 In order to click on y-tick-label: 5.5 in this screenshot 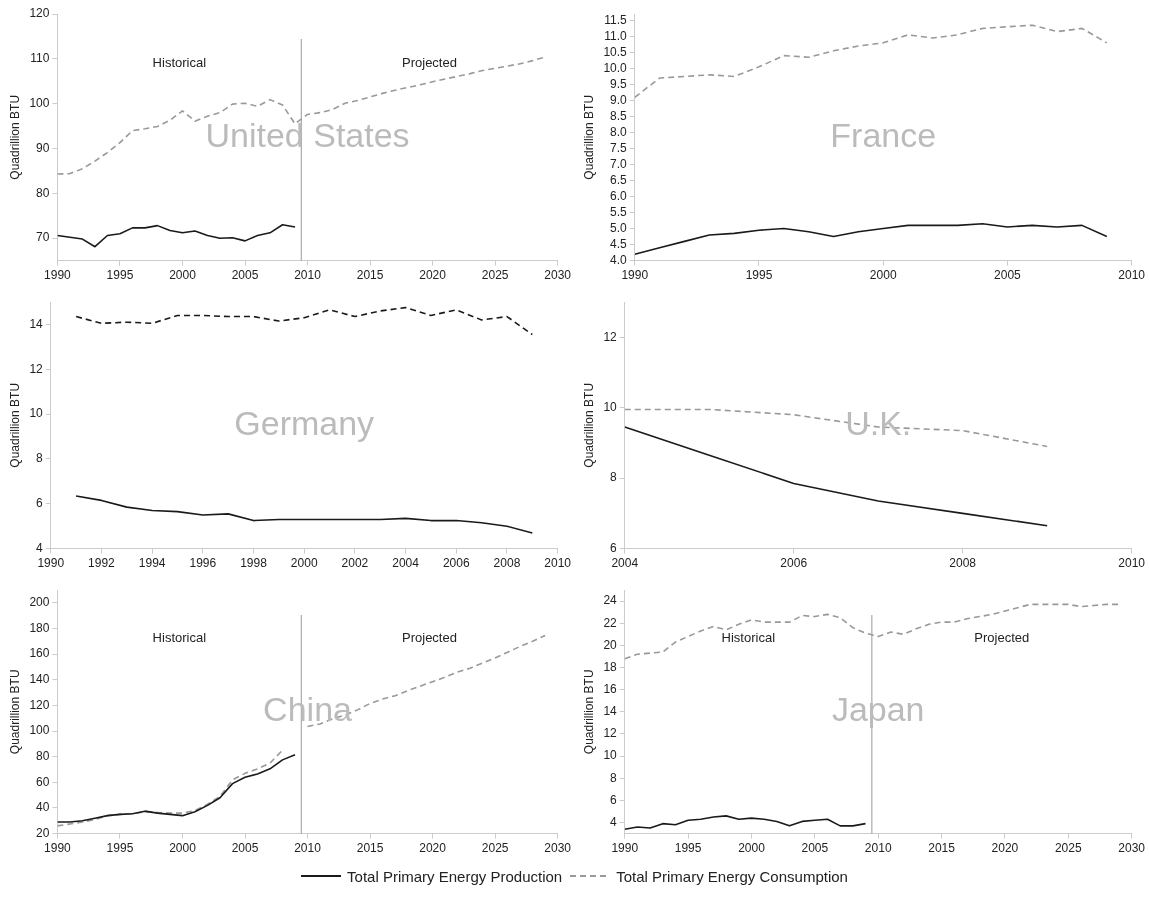, I will do `click(619, 211)`.